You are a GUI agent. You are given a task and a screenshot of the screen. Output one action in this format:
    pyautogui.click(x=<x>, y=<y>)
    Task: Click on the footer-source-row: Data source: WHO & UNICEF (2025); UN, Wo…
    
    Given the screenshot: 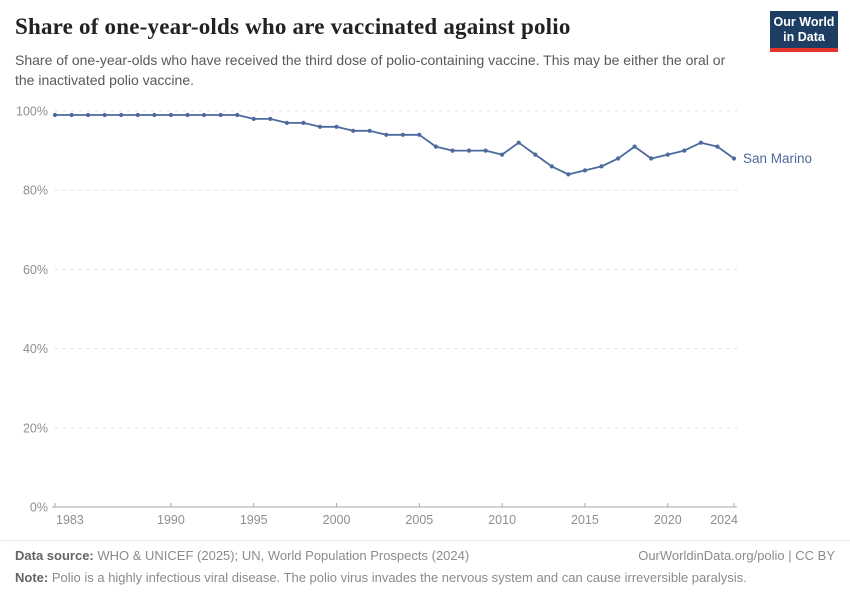 What is the action you would take?
    pyautogui.click(x=425, y=555)
    